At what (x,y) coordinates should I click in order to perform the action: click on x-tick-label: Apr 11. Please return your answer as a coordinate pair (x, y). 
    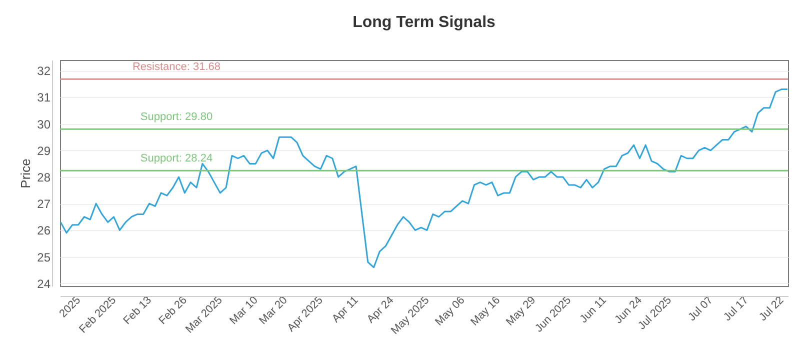
    Looking at the image, I should click on (345, 310).